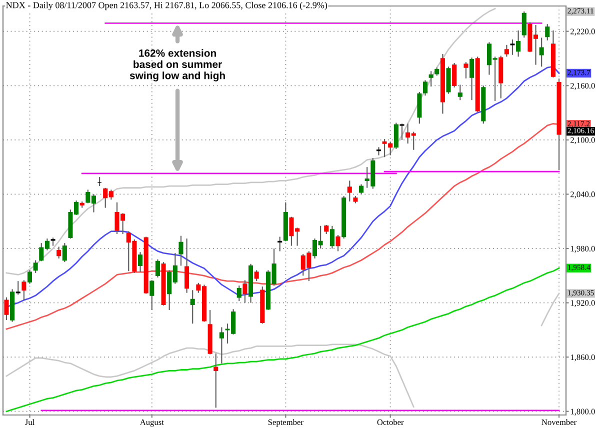  Describe the element at coordinates (582, 140) in the screenshot. I see `y-tick-label: 2,100.0` at that location.